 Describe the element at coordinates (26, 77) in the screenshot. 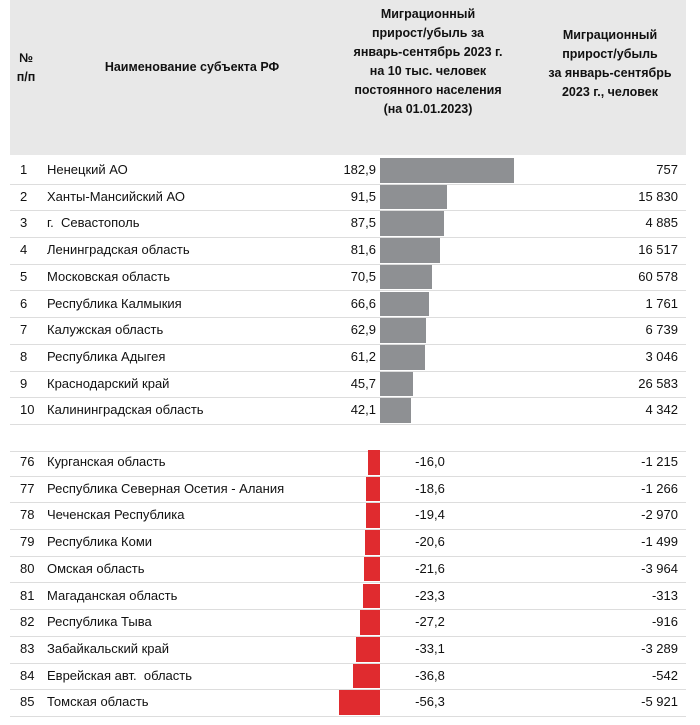

I see `header-line: п/п` at that location.